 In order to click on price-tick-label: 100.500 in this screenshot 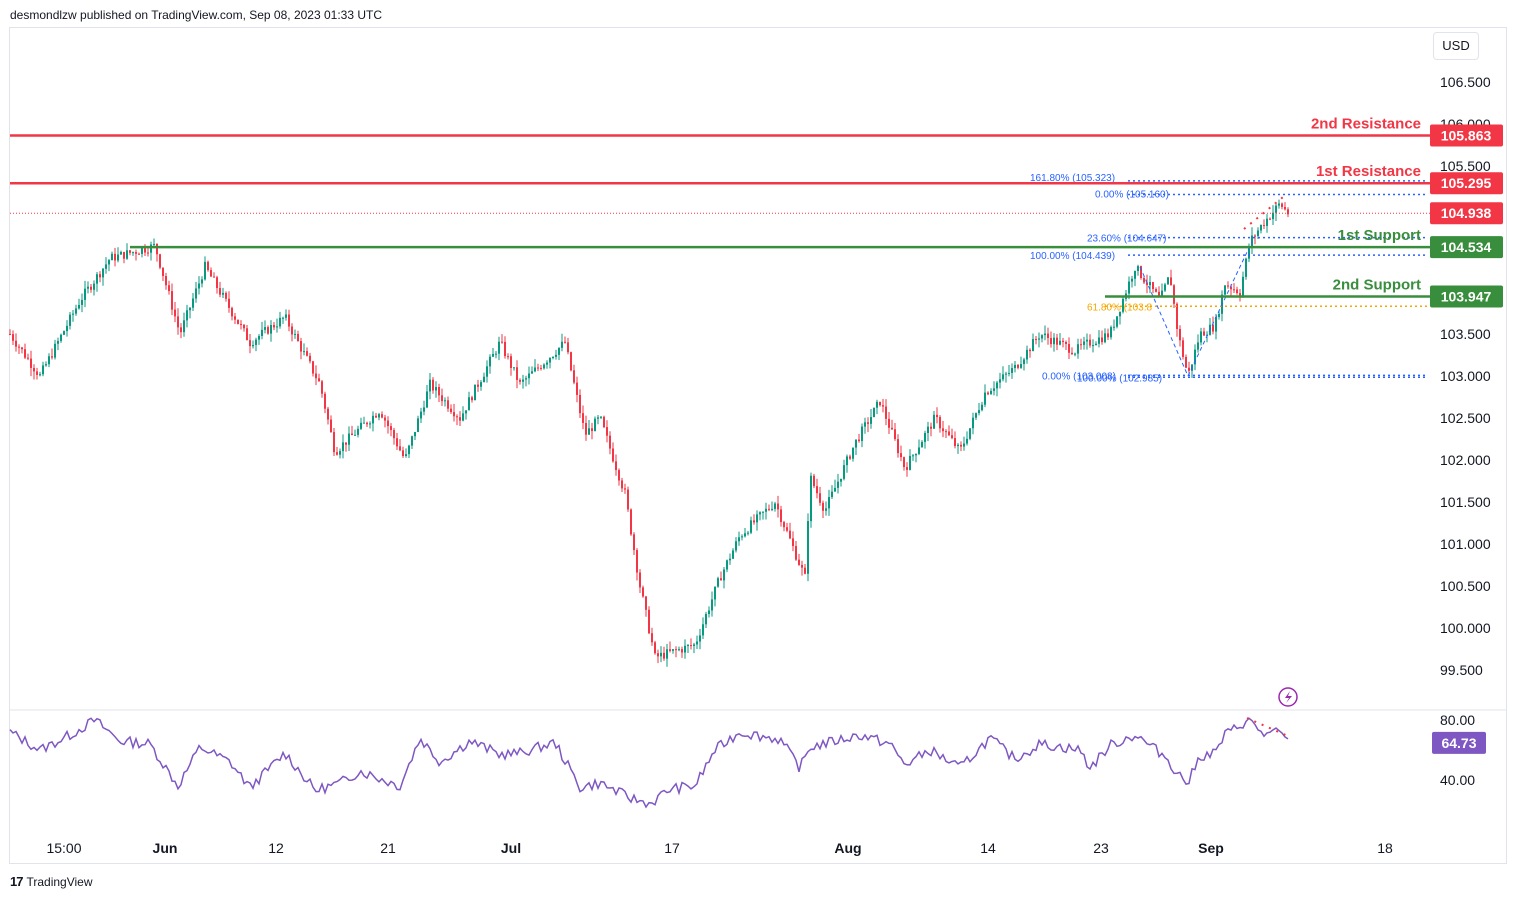, I will do `click(1465, 586)`.